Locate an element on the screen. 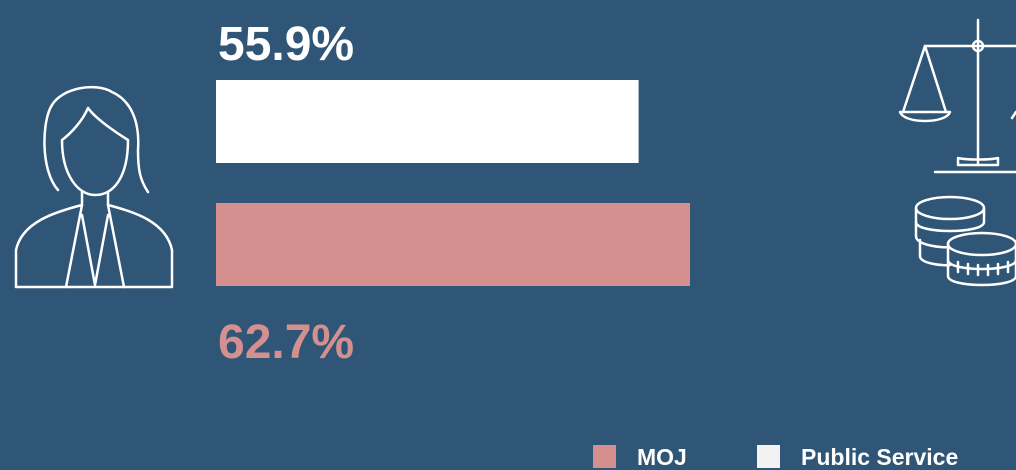 This screenshot has width=1016, height=470. person-icon is located at coordinates (94, 187).